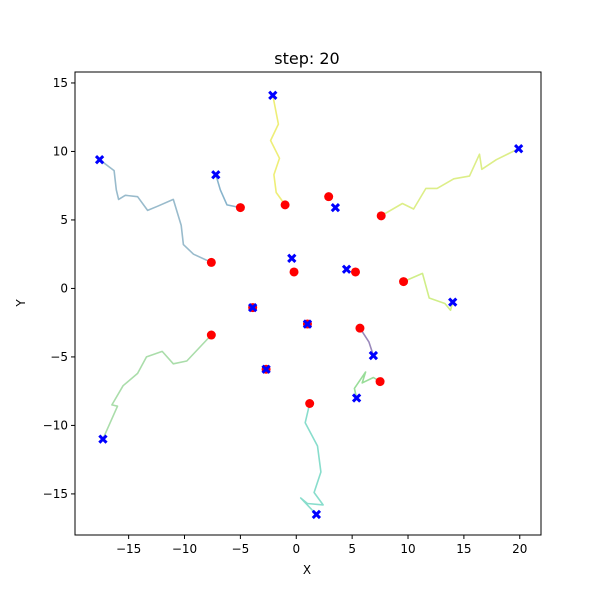 This screenshot has width=600, height=600. I want to click on x-tick-label-15: 15, so click(463, 549).